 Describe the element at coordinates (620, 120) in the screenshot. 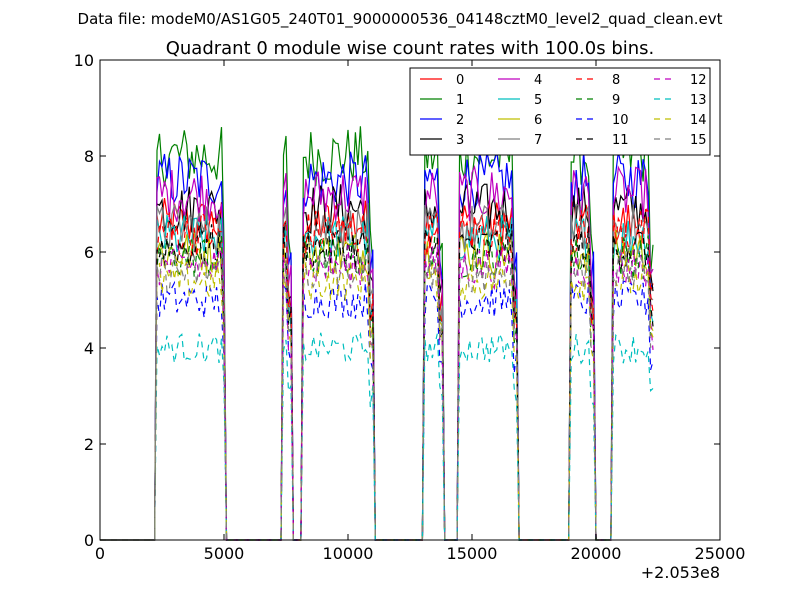

I see `legend-label-10: 10` at that location.